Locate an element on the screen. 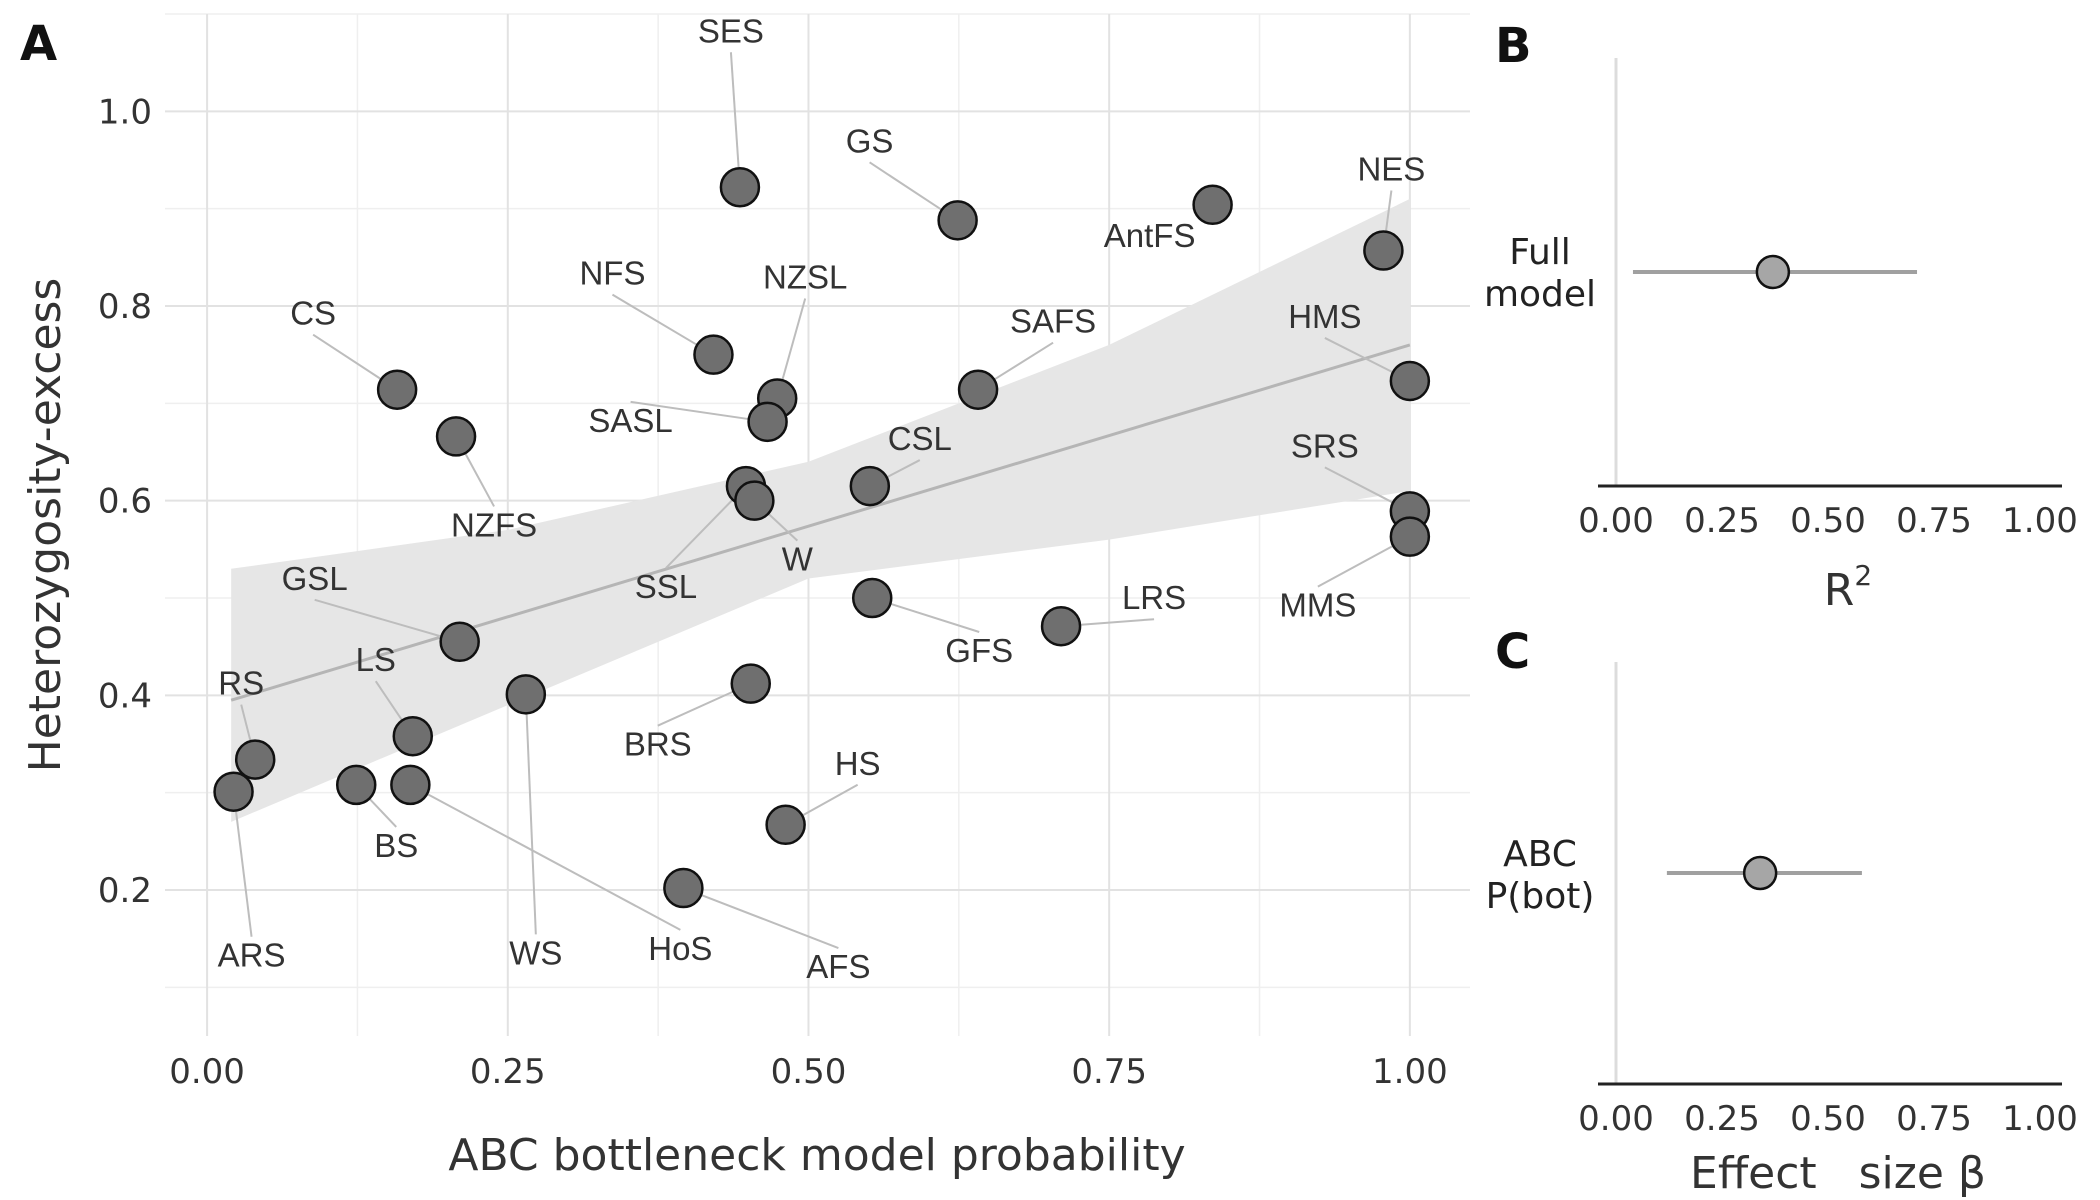 The width and height of the screenshot is (2100, 1200). panel-b-x-ticks: 0.00 0.25 0.50 0.75 1.00 is located at coordinates (1828, 521).